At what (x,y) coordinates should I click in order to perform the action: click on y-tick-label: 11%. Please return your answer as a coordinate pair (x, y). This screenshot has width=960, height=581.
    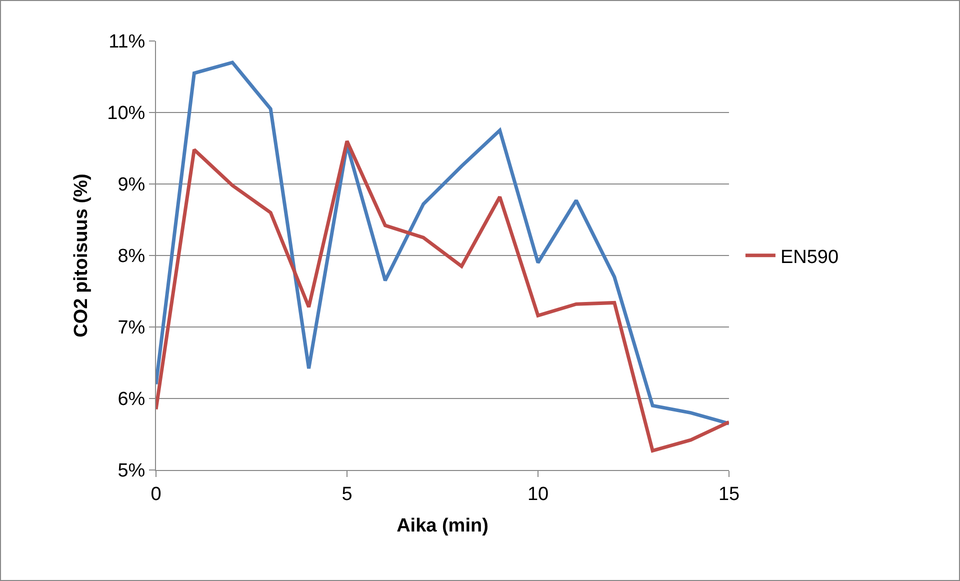
    Looking at the image, I should click on (127, 42).